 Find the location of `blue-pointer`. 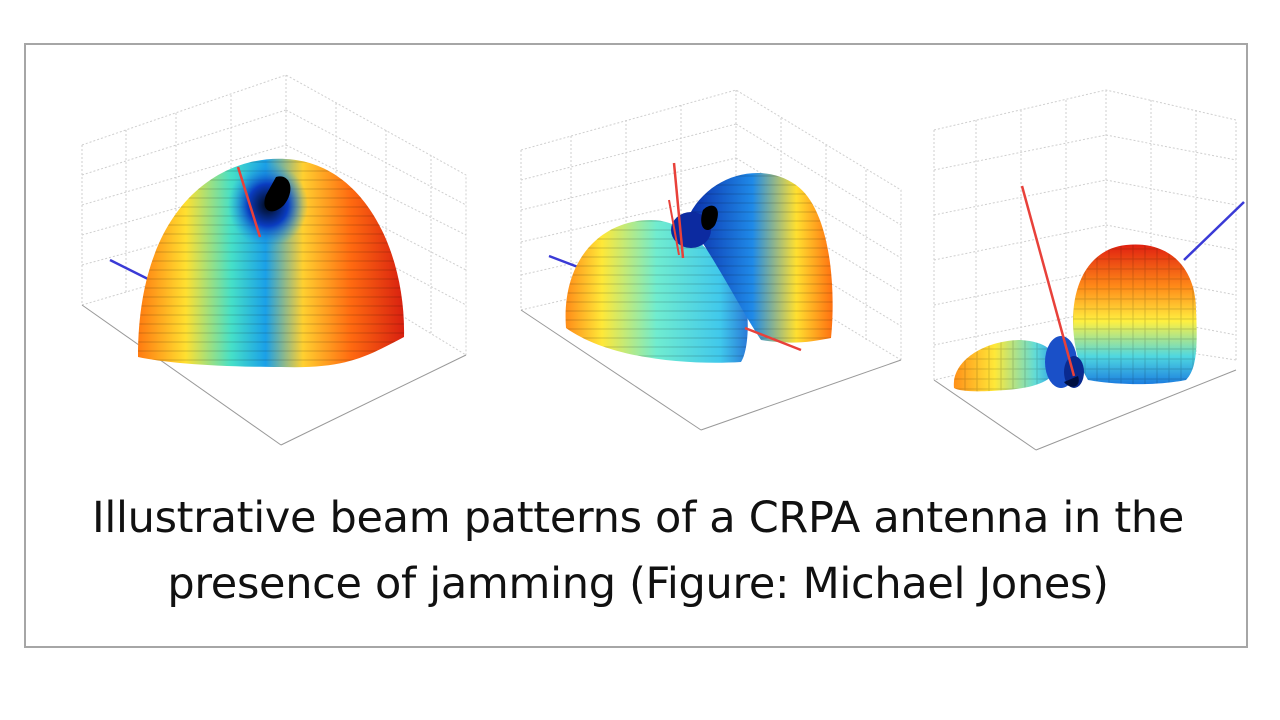

blue-pointer is located at coordinates (1214, 231).